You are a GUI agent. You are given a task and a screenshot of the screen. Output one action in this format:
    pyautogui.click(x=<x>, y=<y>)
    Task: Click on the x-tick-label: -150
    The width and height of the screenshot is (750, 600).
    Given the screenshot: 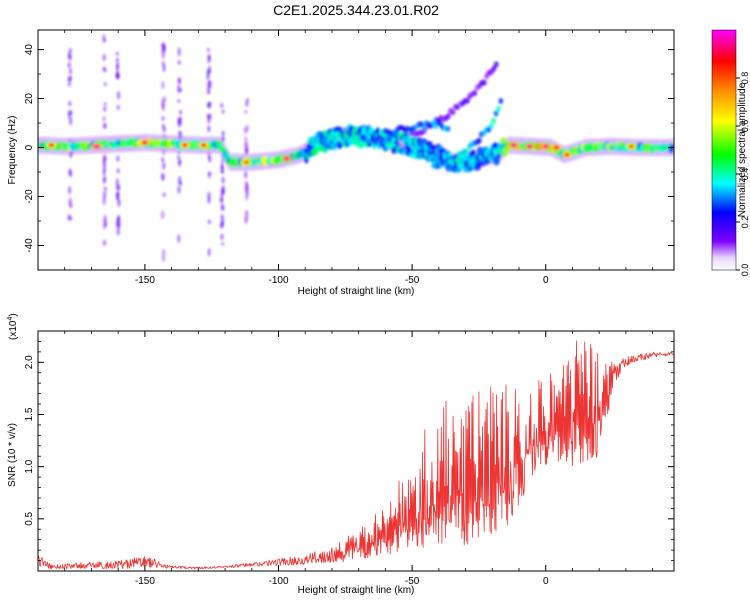 What is the action you would take?
    pyautogui.click(x=145, y=280)
    